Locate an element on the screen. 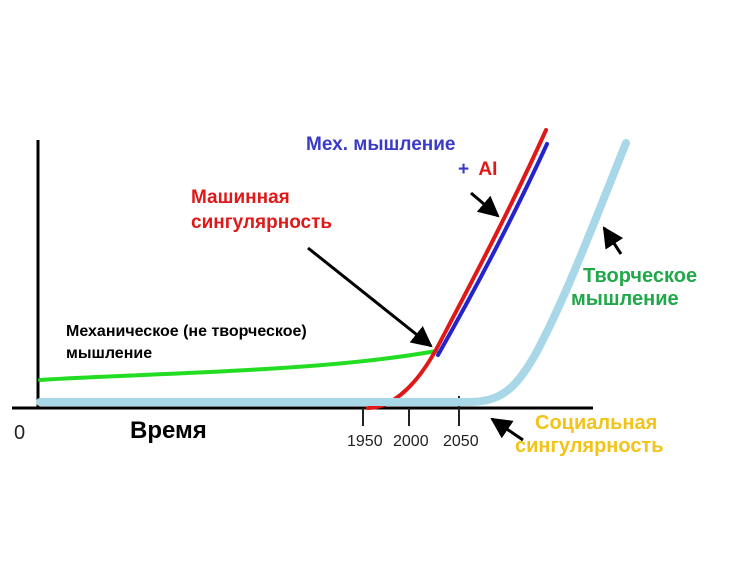  machine-singularity-curve is located at coordinates (457, 269).